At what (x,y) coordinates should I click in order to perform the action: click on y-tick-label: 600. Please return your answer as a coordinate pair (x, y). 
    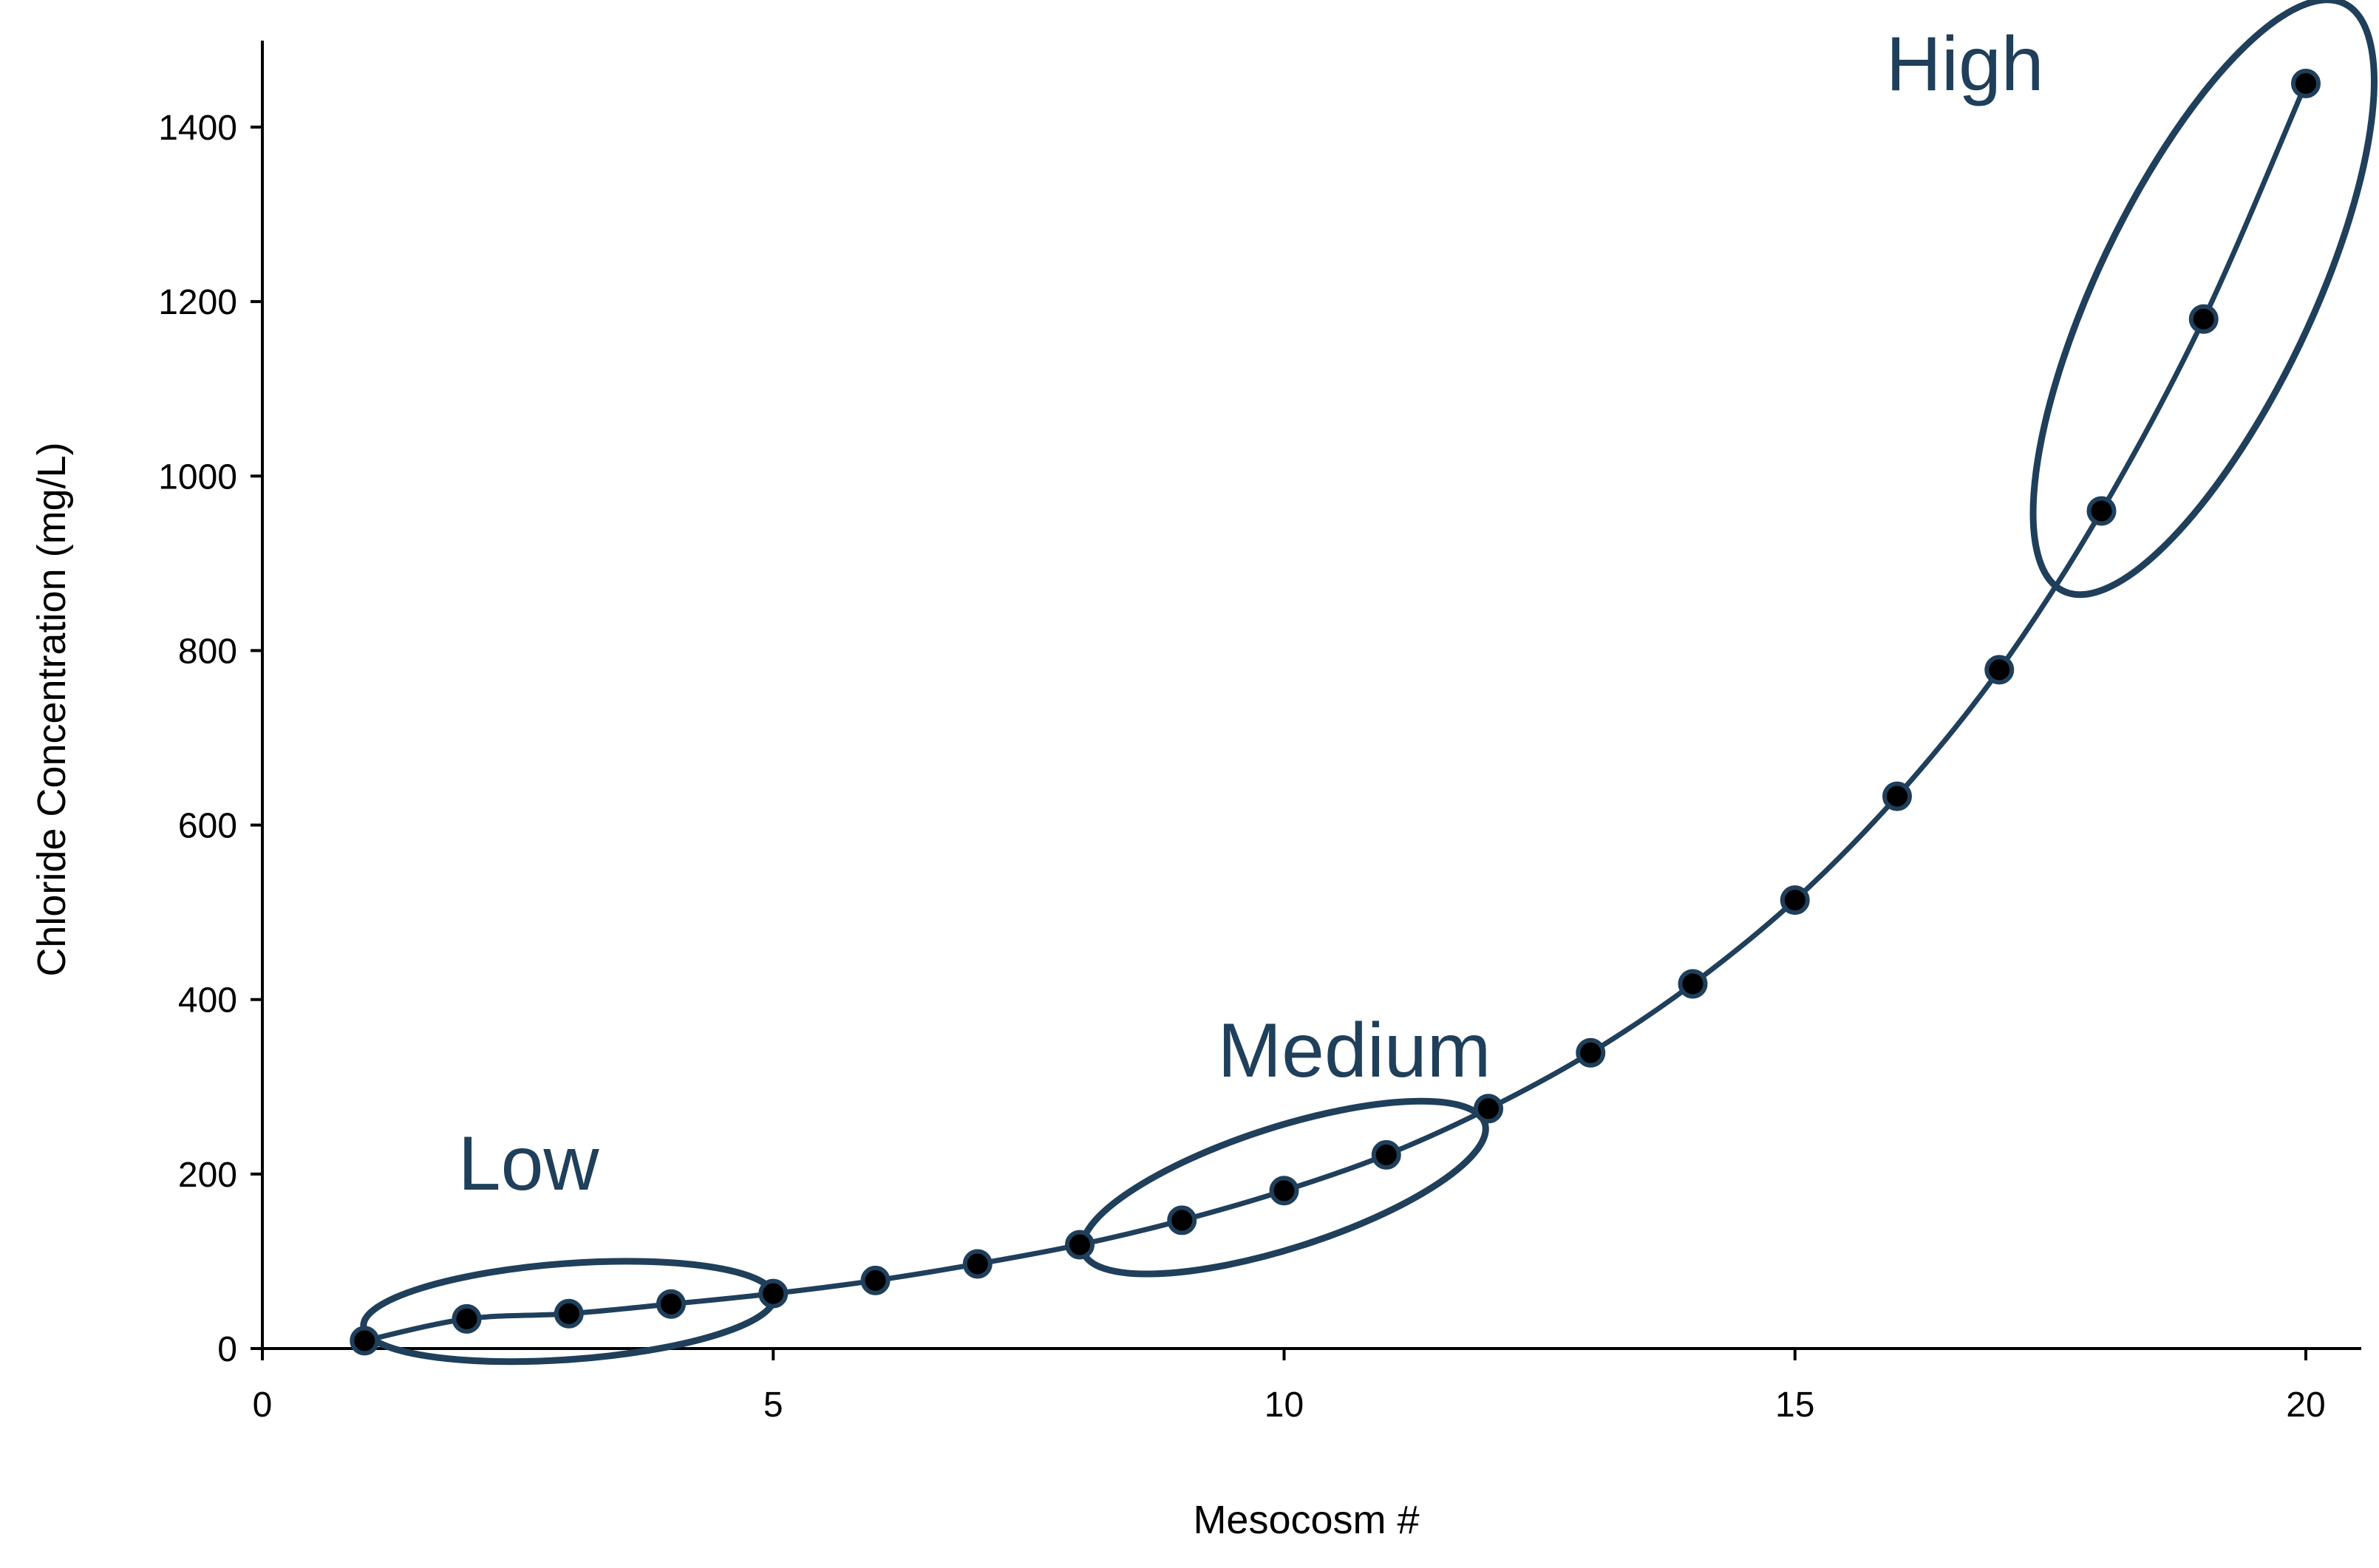
    Looking at the image, I should click on (207, 826).